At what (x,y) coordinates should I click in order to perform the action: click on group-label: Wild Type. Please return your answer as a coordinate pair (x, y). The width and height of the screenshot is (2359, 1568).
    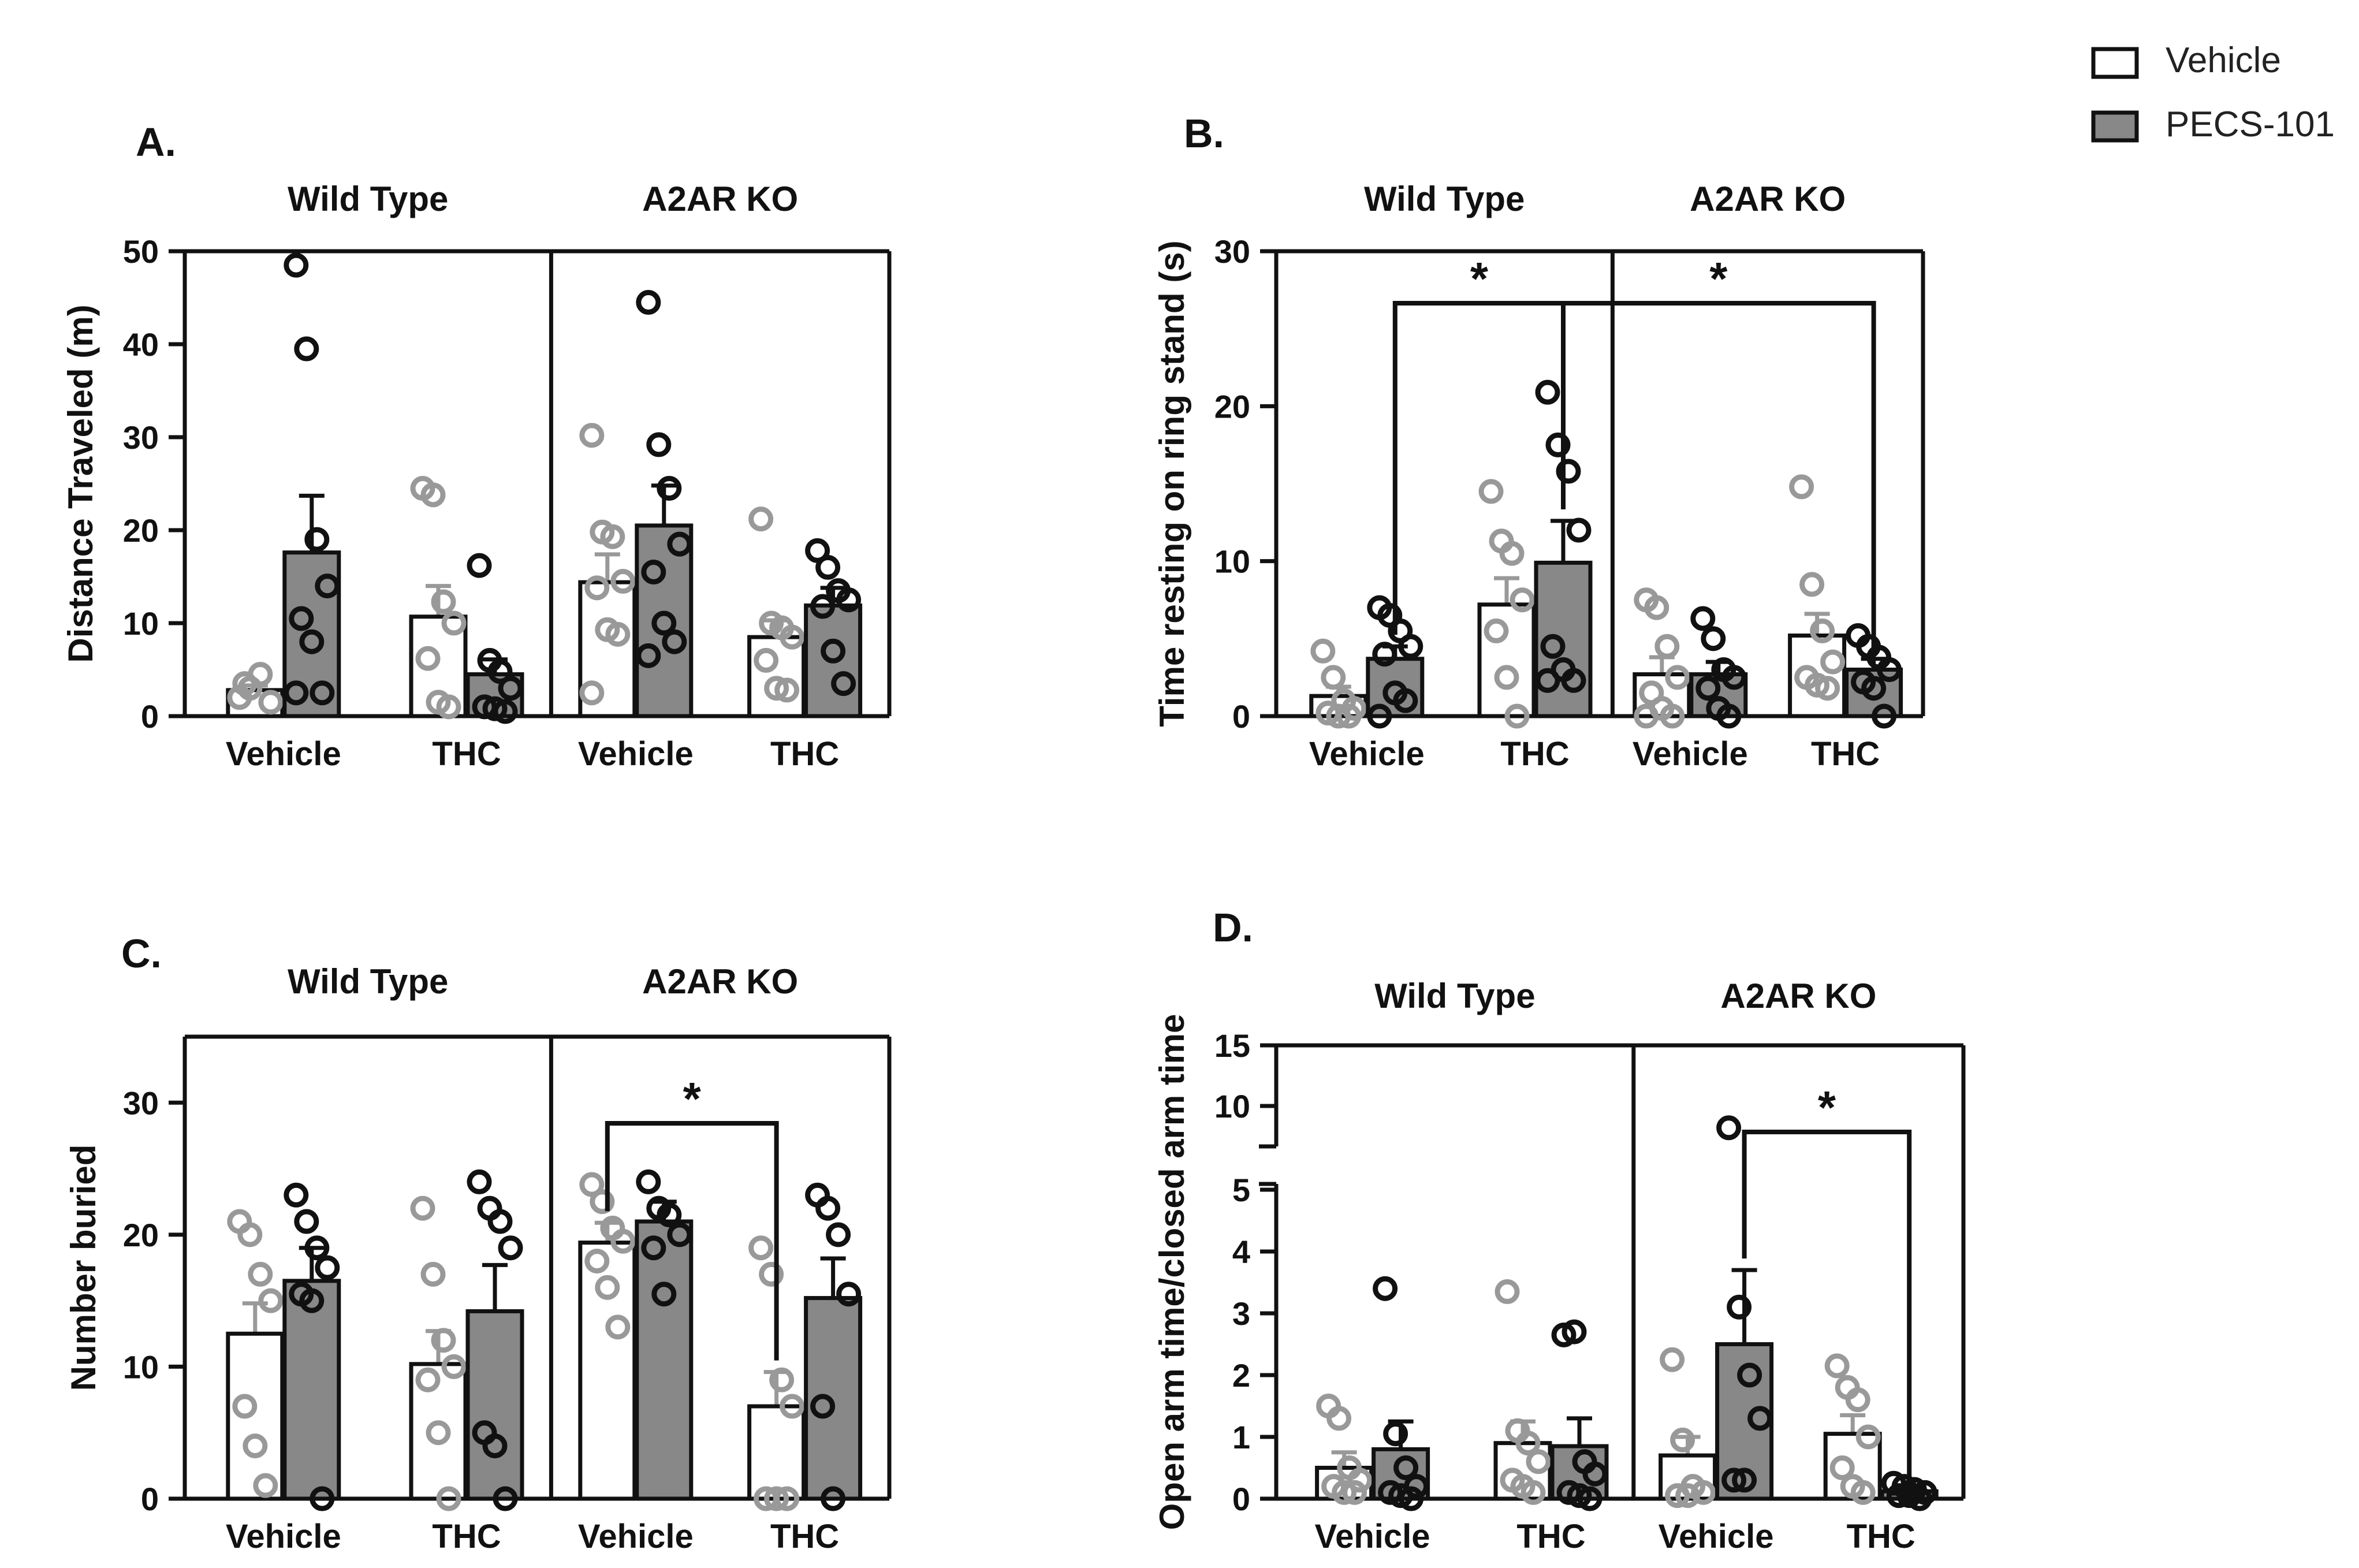
    Looking at the image, I should click on (1454, 996).